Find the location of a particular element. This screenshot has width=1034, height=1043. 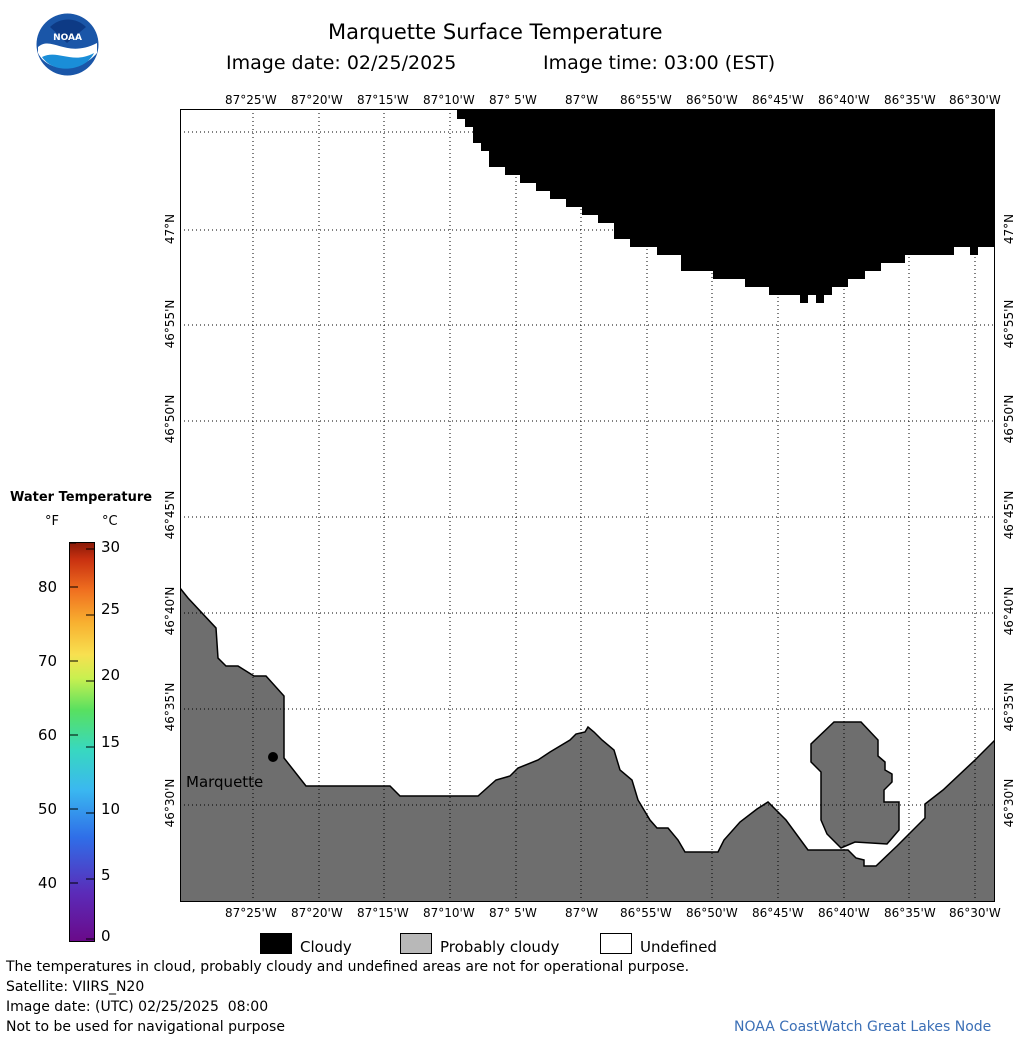

image-time: Image time: 03:00 (EST) is located at coordinates (659, 63).